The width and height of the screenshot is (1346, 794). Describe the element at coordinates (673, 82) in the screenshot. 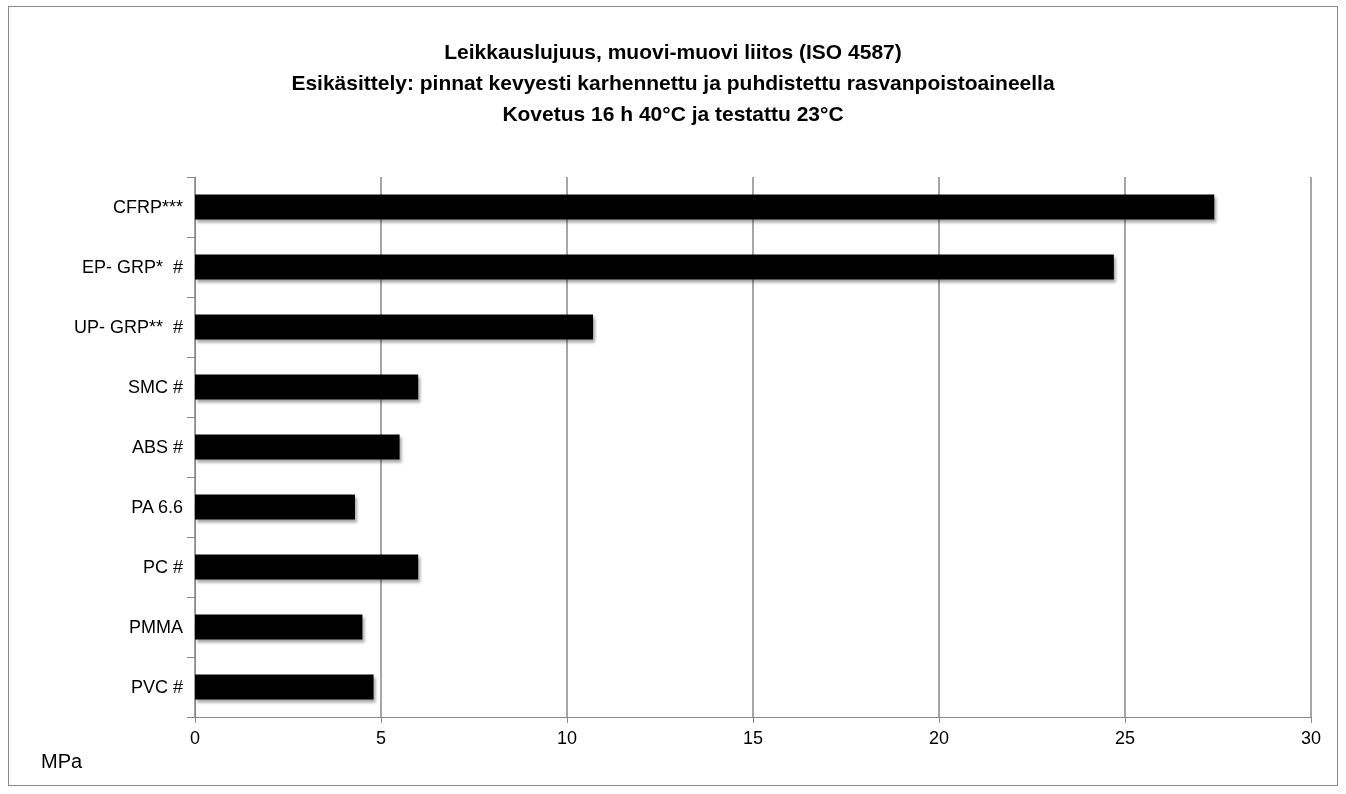

I see `chart-title: Leikkauslujuus, muovi-muovi liitos (ISO 4587) Esikäsittely: pinnat kevyesti karhennettu ja puhdistettu rasvanpoistoaineella Kovetus 16 h 40°C ja testattu 23°C` at that location.